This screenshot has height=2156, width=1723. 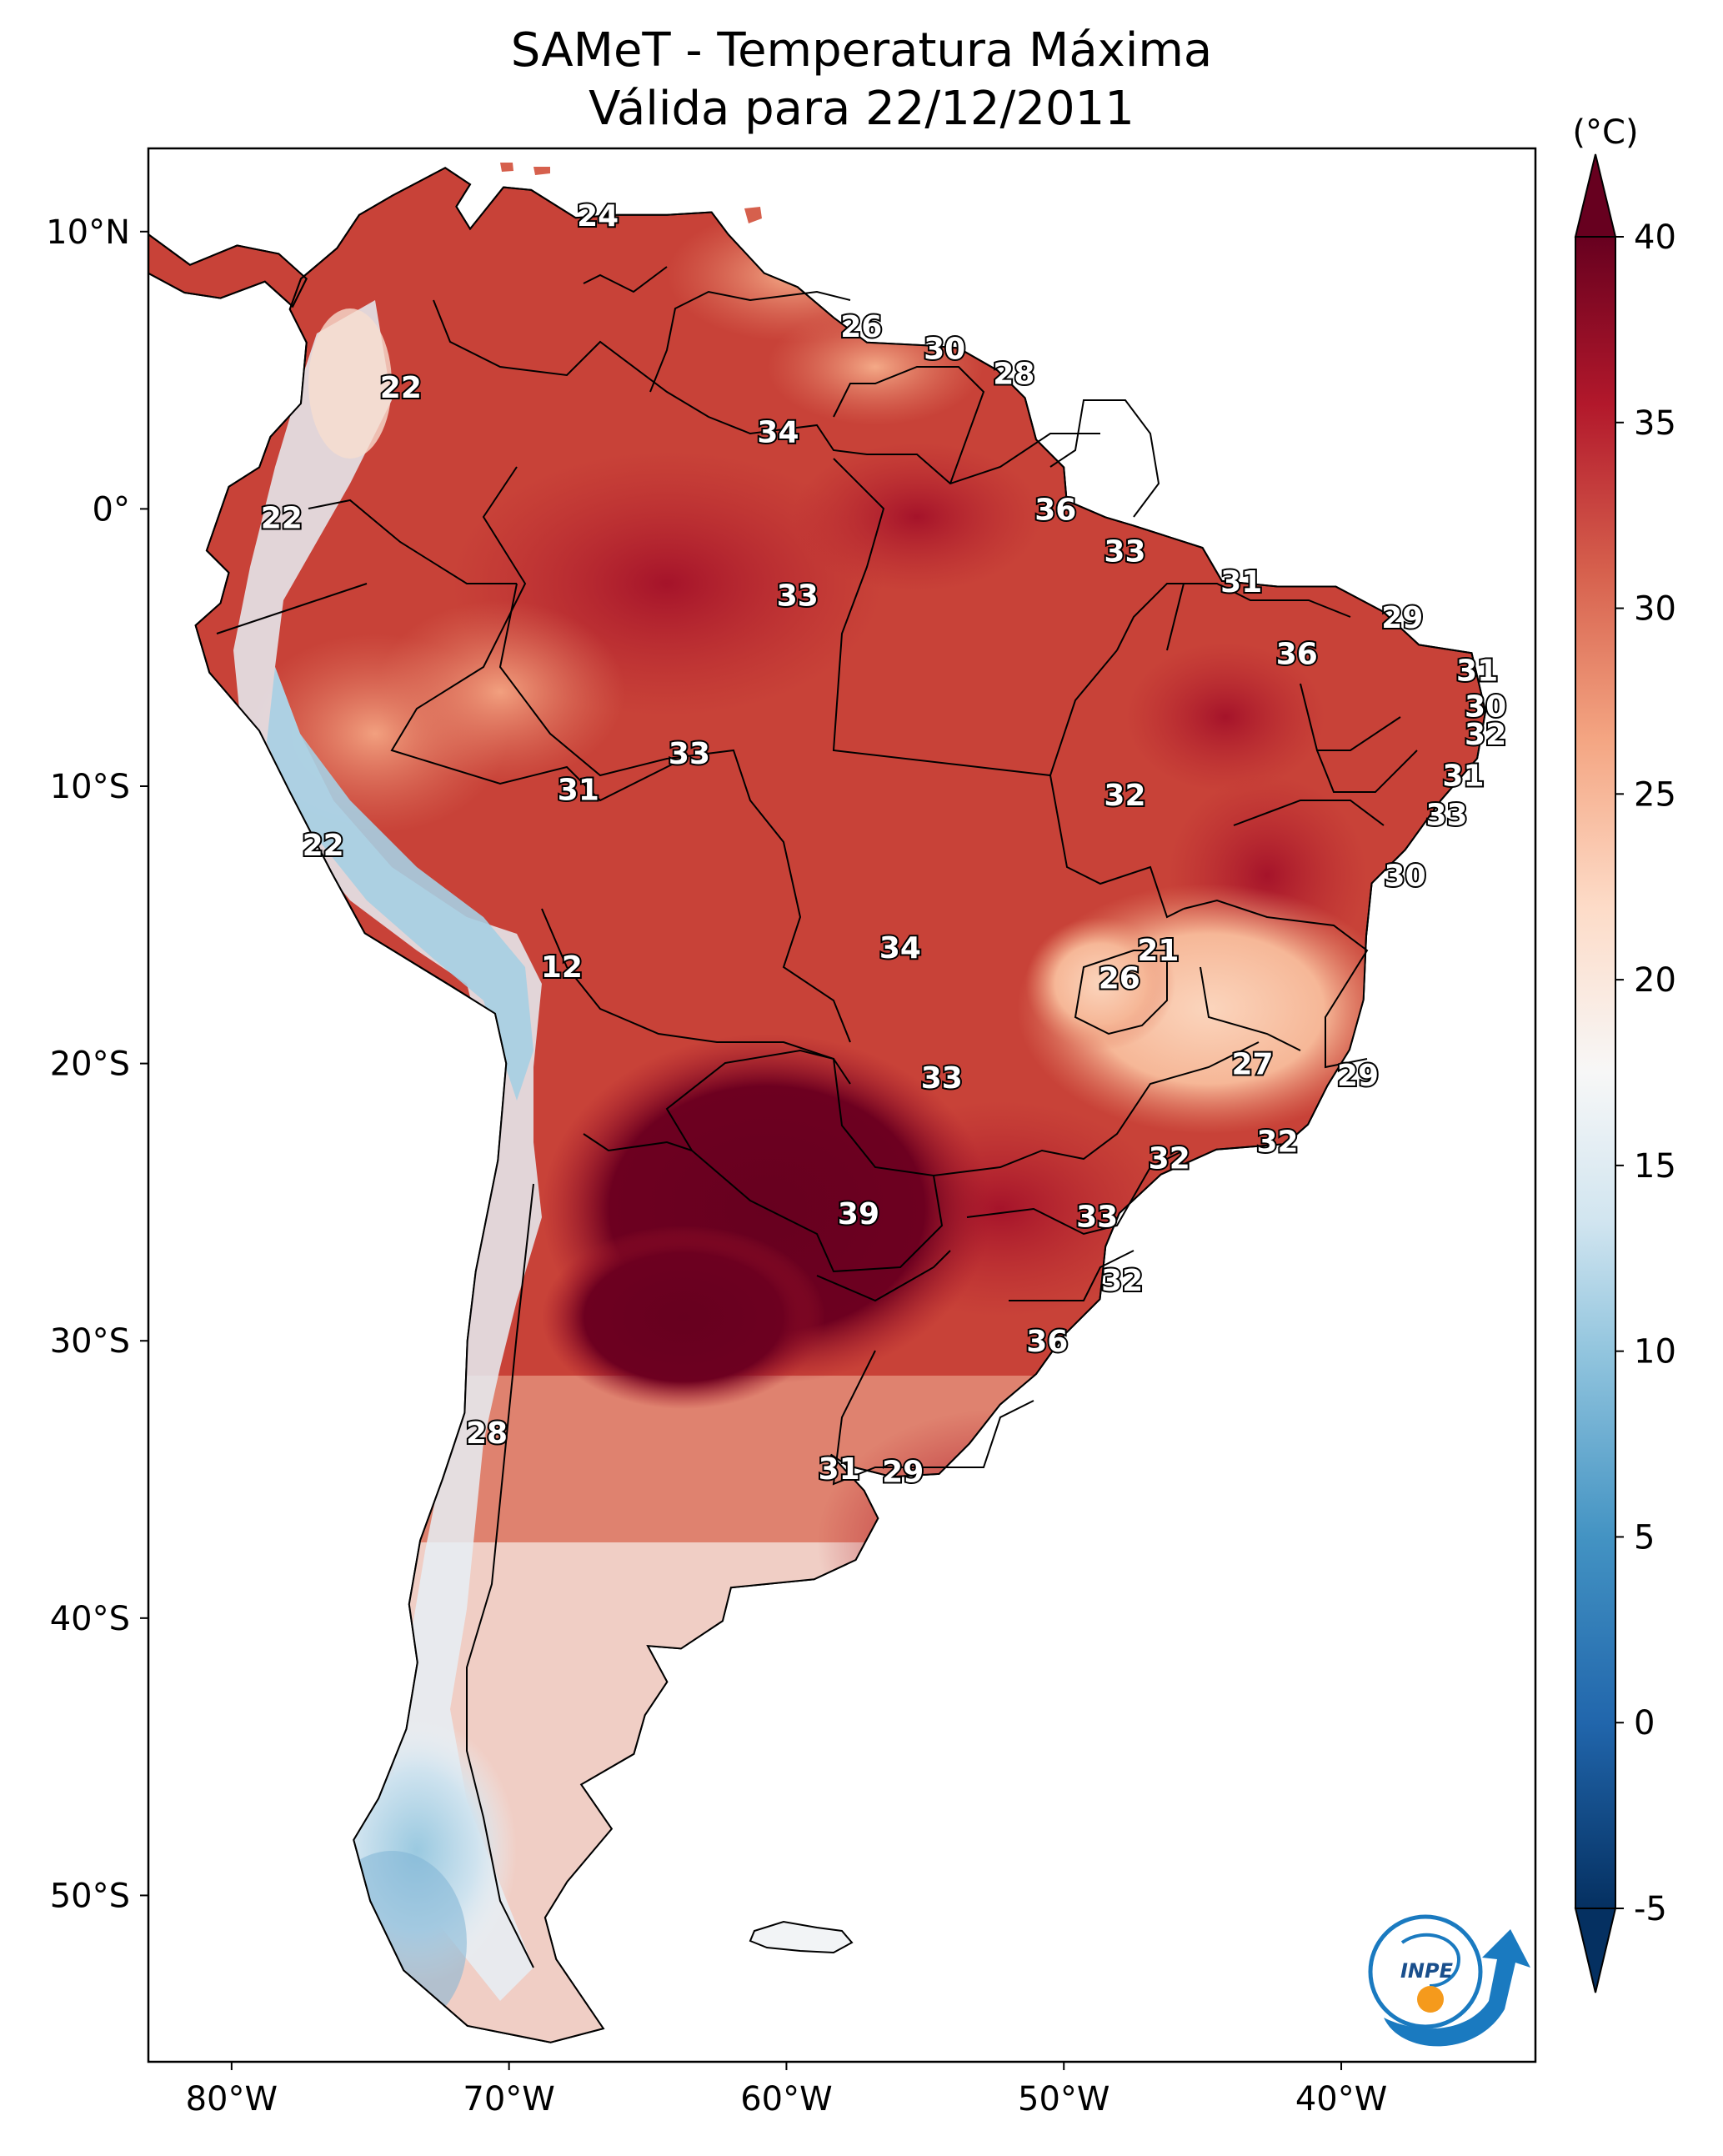 I want to click on map-subtitle: Válida para 22/12/2011, so click(x=861, y=109).